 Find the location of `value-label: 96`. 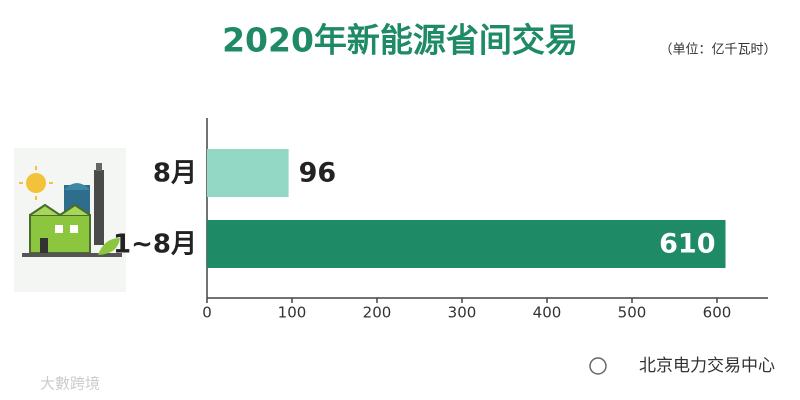

value-label: 96 is located at coordinates (318, 173).